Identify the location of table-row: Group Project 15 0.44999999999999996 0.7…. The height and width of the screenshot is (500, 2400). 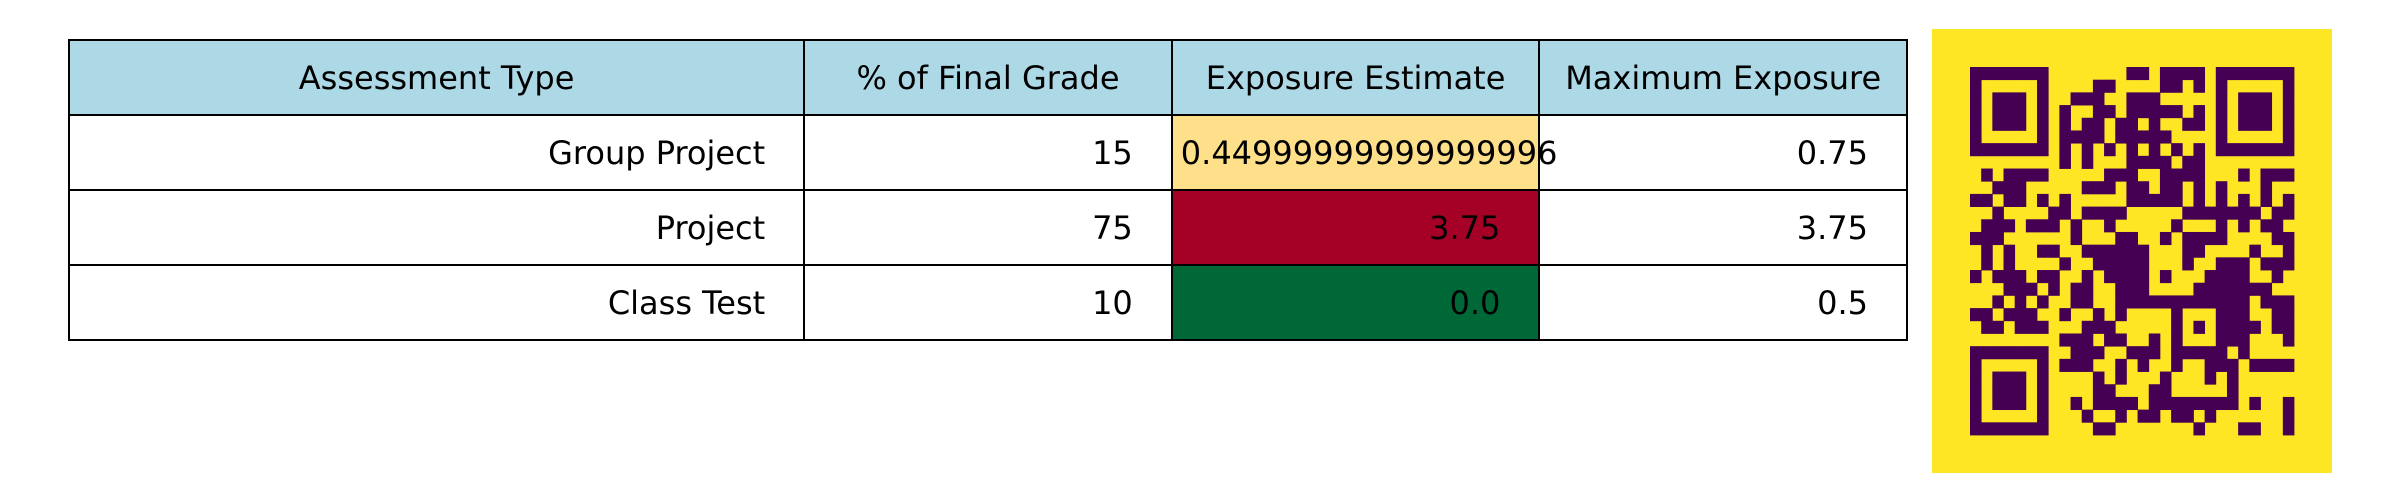
(987, 152).